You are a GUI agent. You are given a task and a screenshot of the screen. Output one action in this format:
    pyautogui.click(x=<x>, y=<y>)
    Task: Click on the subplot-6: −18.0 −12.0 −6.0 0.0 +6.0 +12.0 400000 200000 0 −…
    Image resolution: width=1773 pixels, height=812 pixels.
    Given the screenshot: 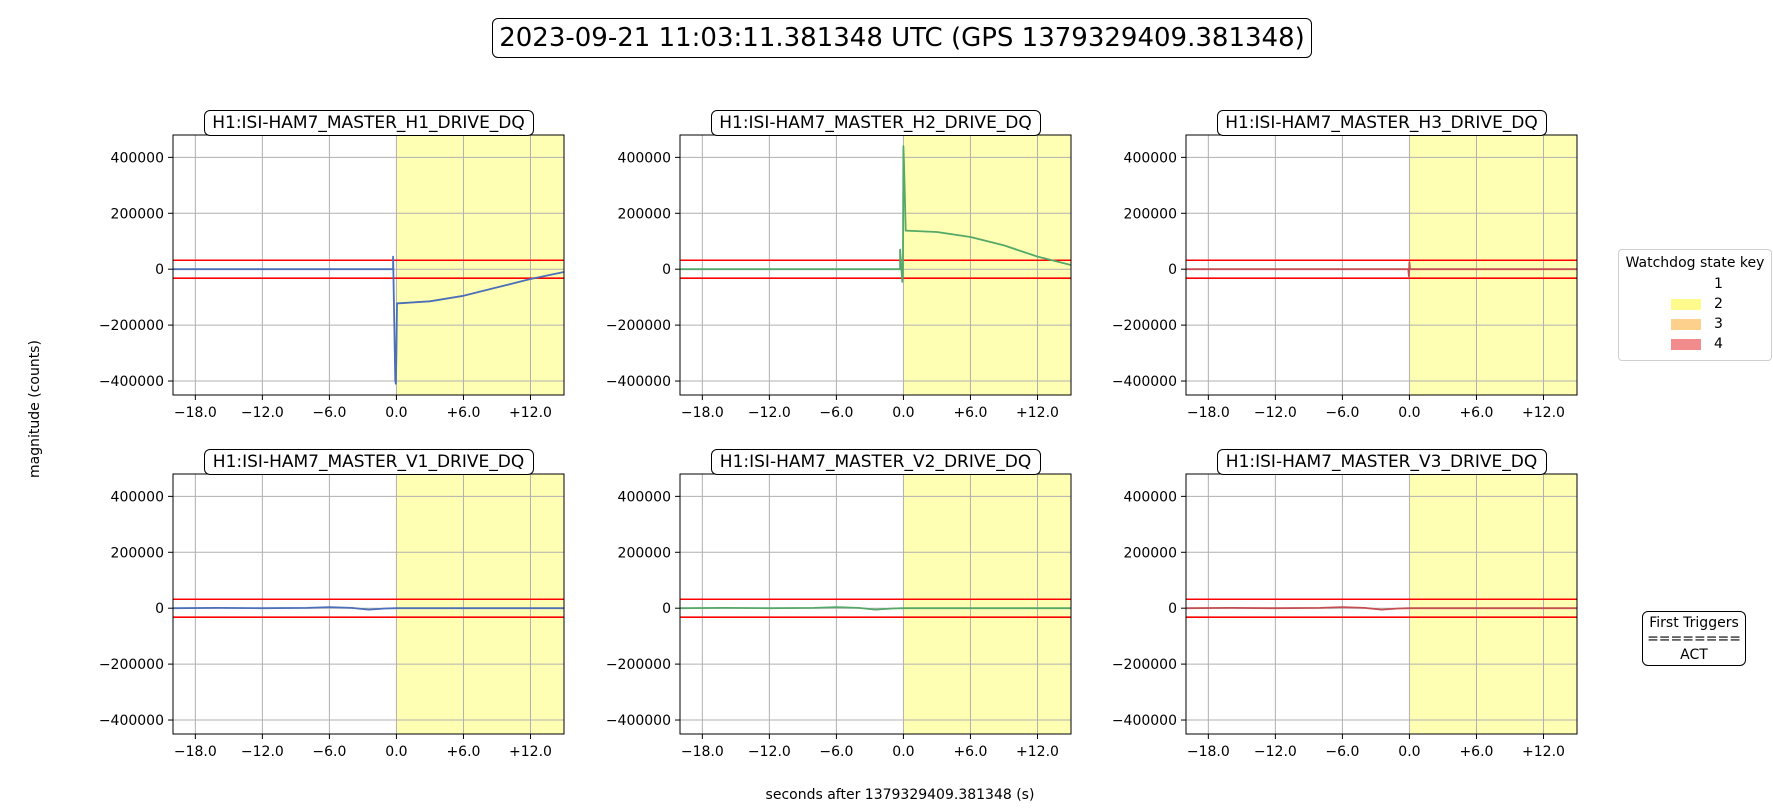 What is the action you would take?
    pyautogui.click(x=1345, y=616)
    